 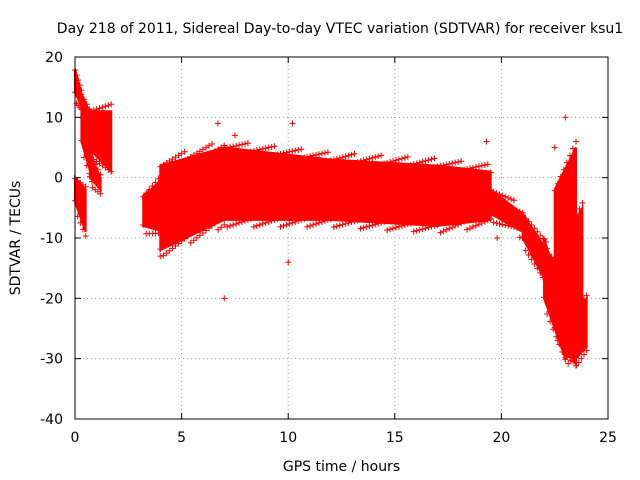 I want to click on y-tick-label: -40, so click(x=51, y=420).